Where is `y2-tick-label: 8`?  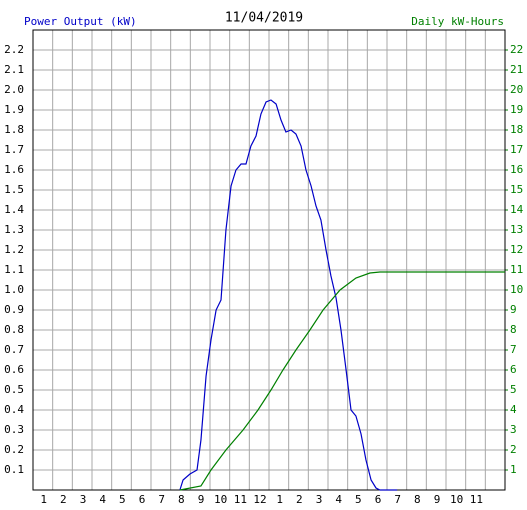 y2-tick-label: 8 is located at coordinates (513, 329).